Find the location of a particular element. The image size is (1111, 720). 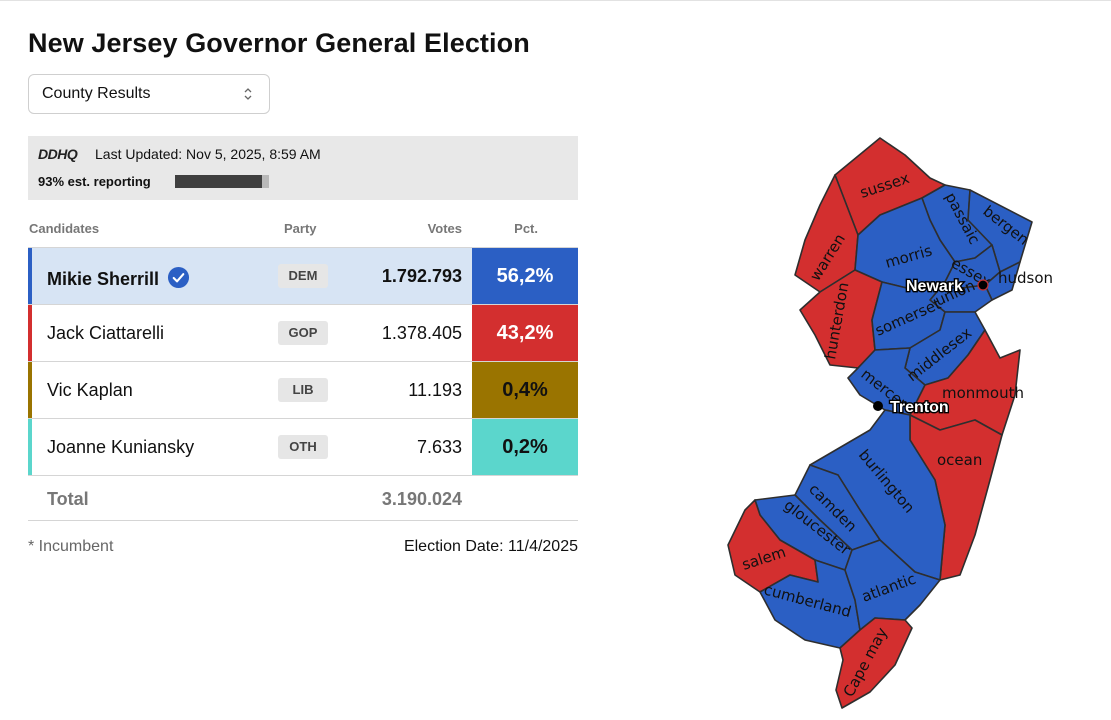

table-row: Joanne Kuniansky OTH 7.633 0,2% is located at coordinates (303, 446).